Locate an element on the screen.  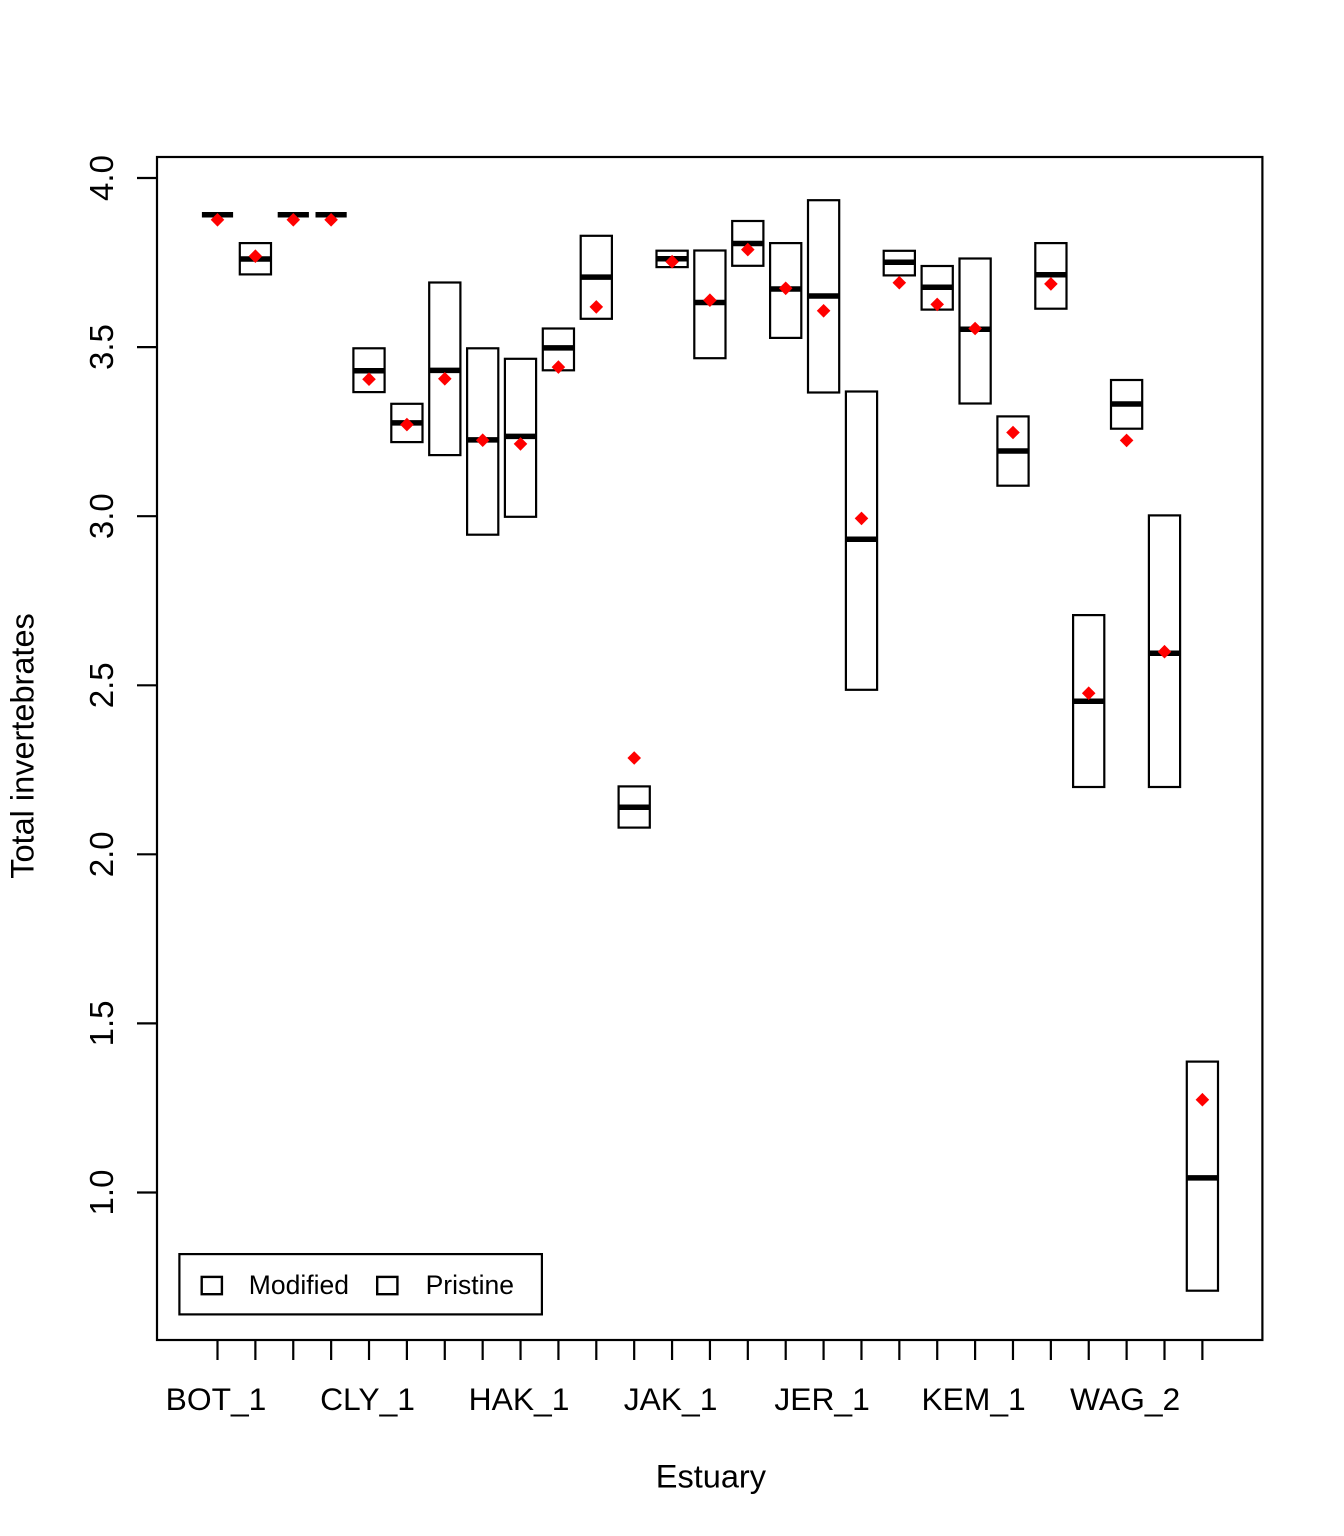
svg-text: 4.0 is located at coordinates (101, 178).